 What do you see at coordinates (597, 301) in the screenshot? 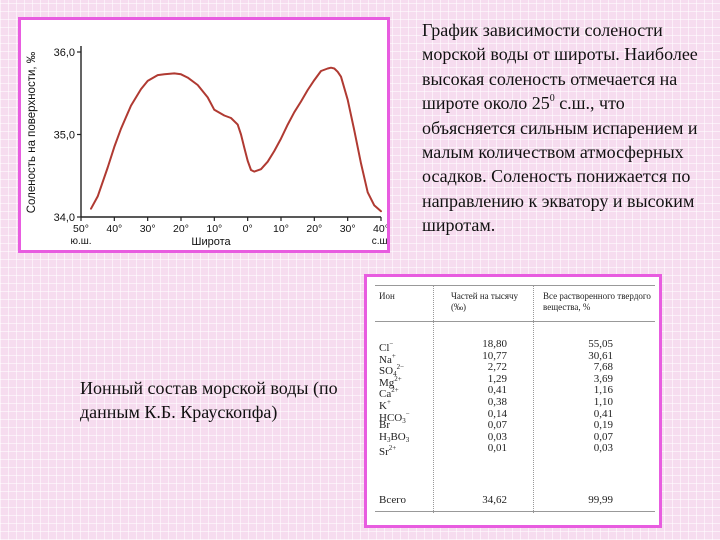
I see `header-percent-of-solids: Все растворенного твердого вещества, %` at bounding box center [597, 301].